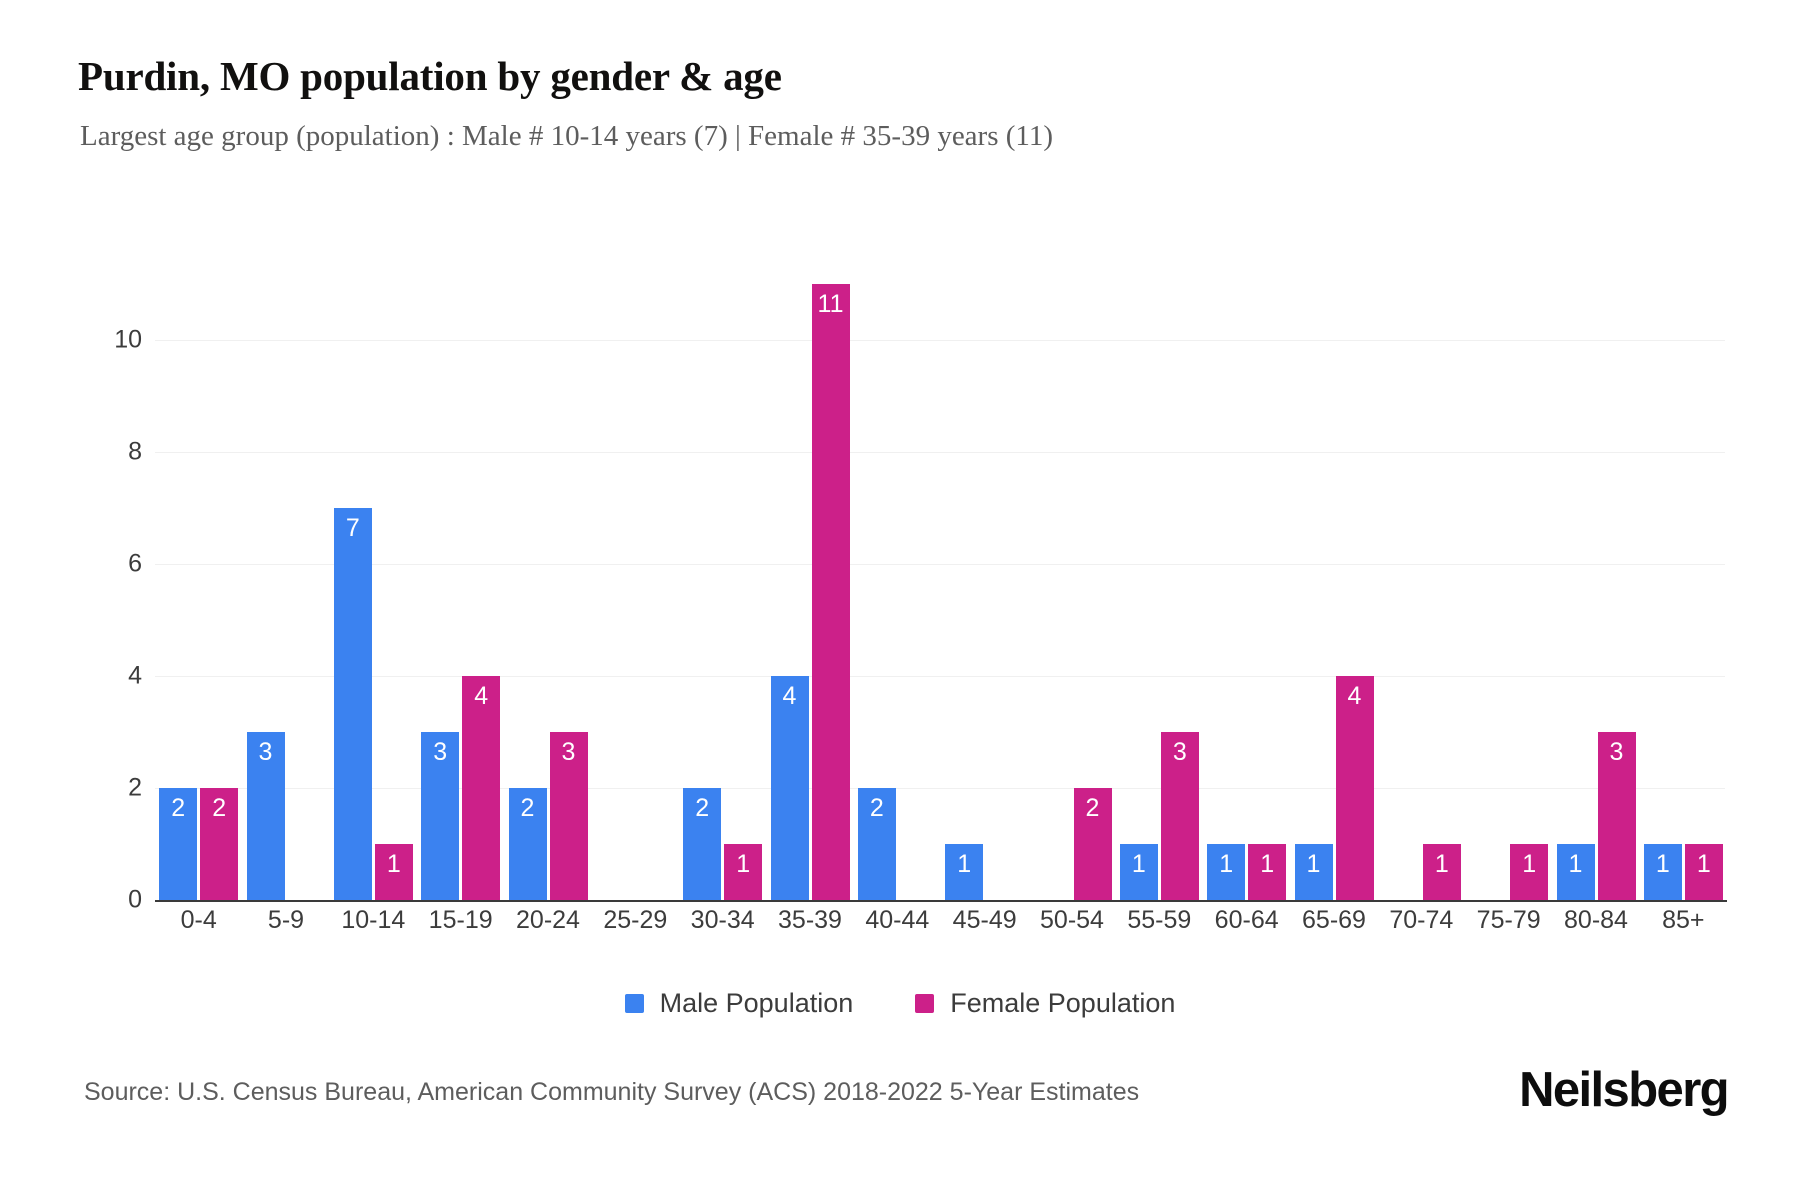 The image size is (1800, 1200). I want to click on x-axis-tick-60-64: 60-64, so click(1246, 920).